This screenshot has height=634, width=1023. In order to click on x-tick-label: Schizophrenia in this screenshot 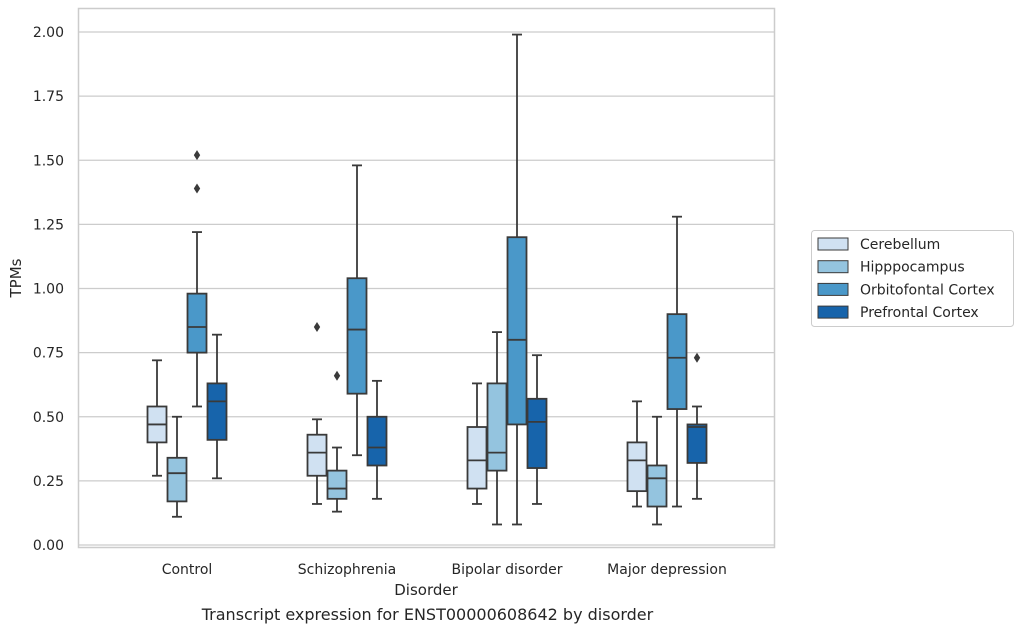, I will do `click(347, 570)`.